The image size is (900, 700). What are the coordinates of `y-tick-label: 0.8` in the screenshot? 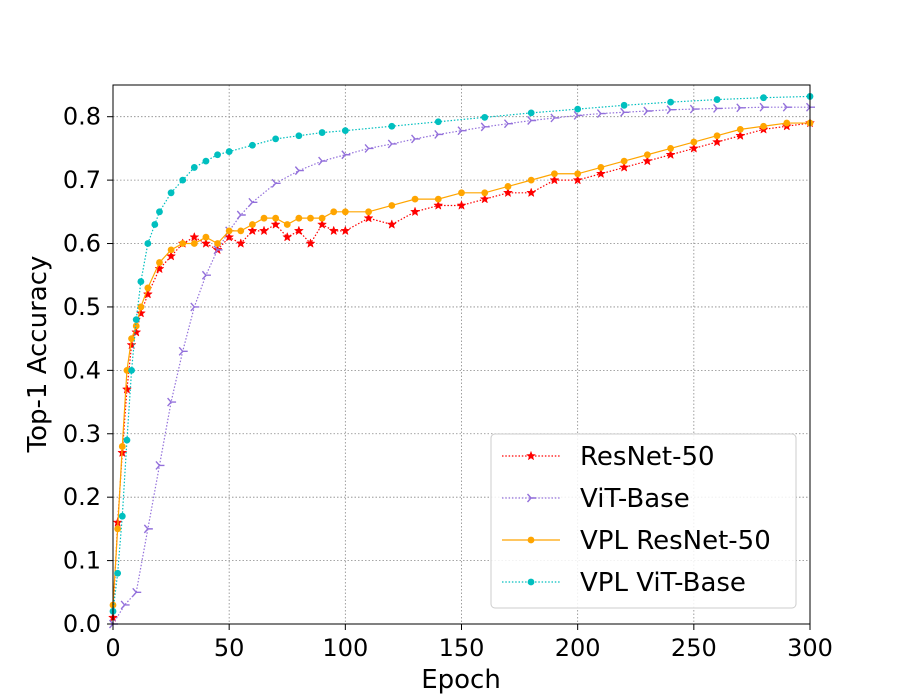 It's located at (82, 117).